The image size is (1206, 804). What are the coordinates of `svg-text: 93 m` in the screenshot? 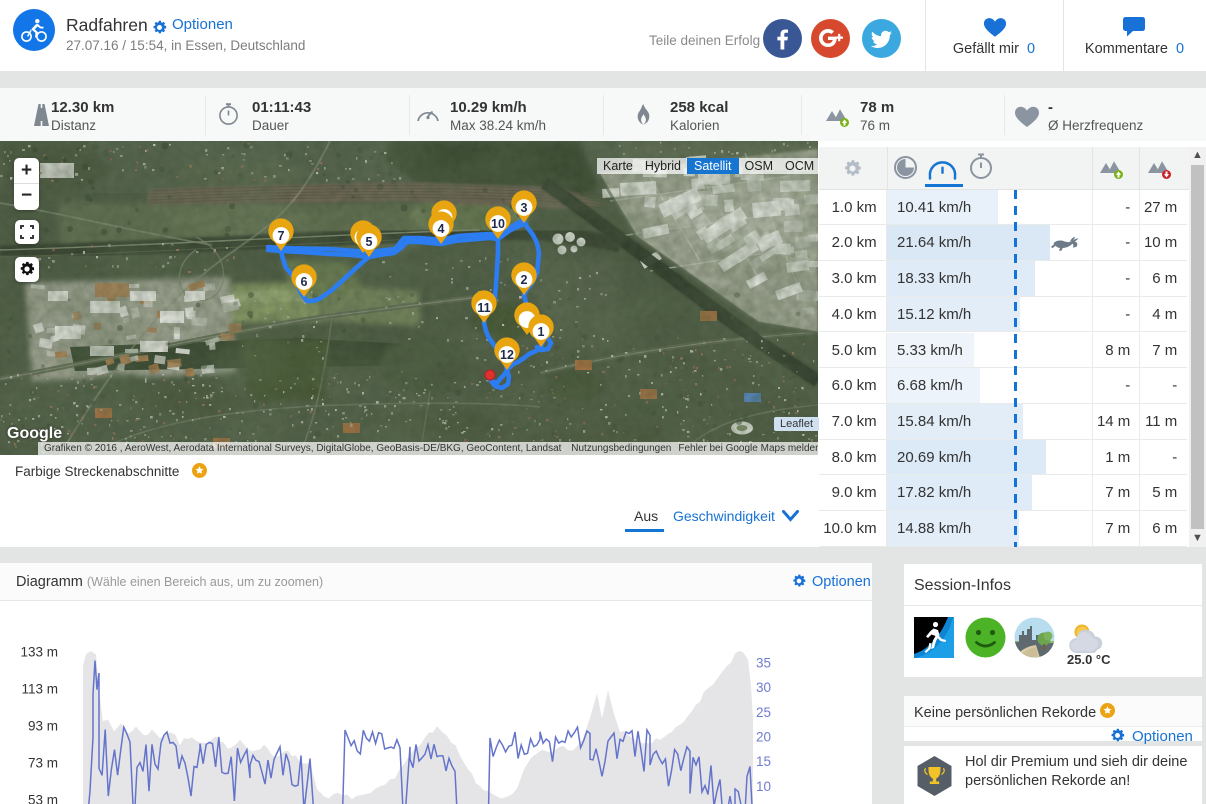 It's located at (43, 726).